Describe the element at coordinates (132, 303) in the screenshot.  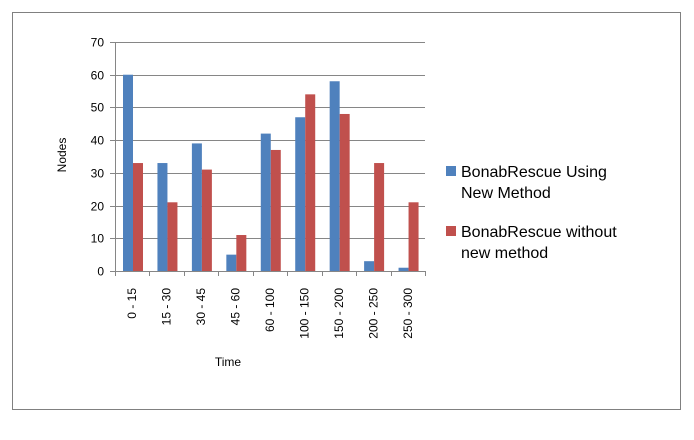
I see `x-tick-label: 0 - 15` at that location.